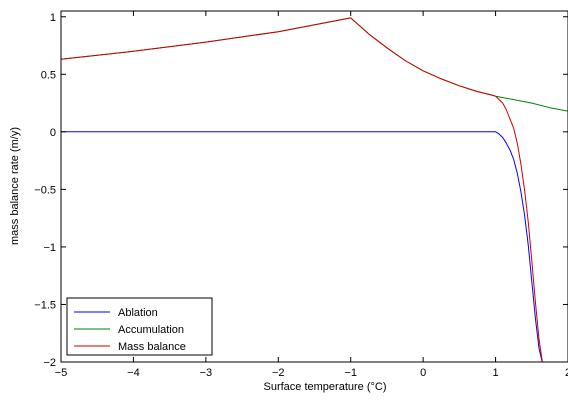  Describe the element at coordinates (61, 373) in the screenshot. I see `x-tick-label: −5` at that location.